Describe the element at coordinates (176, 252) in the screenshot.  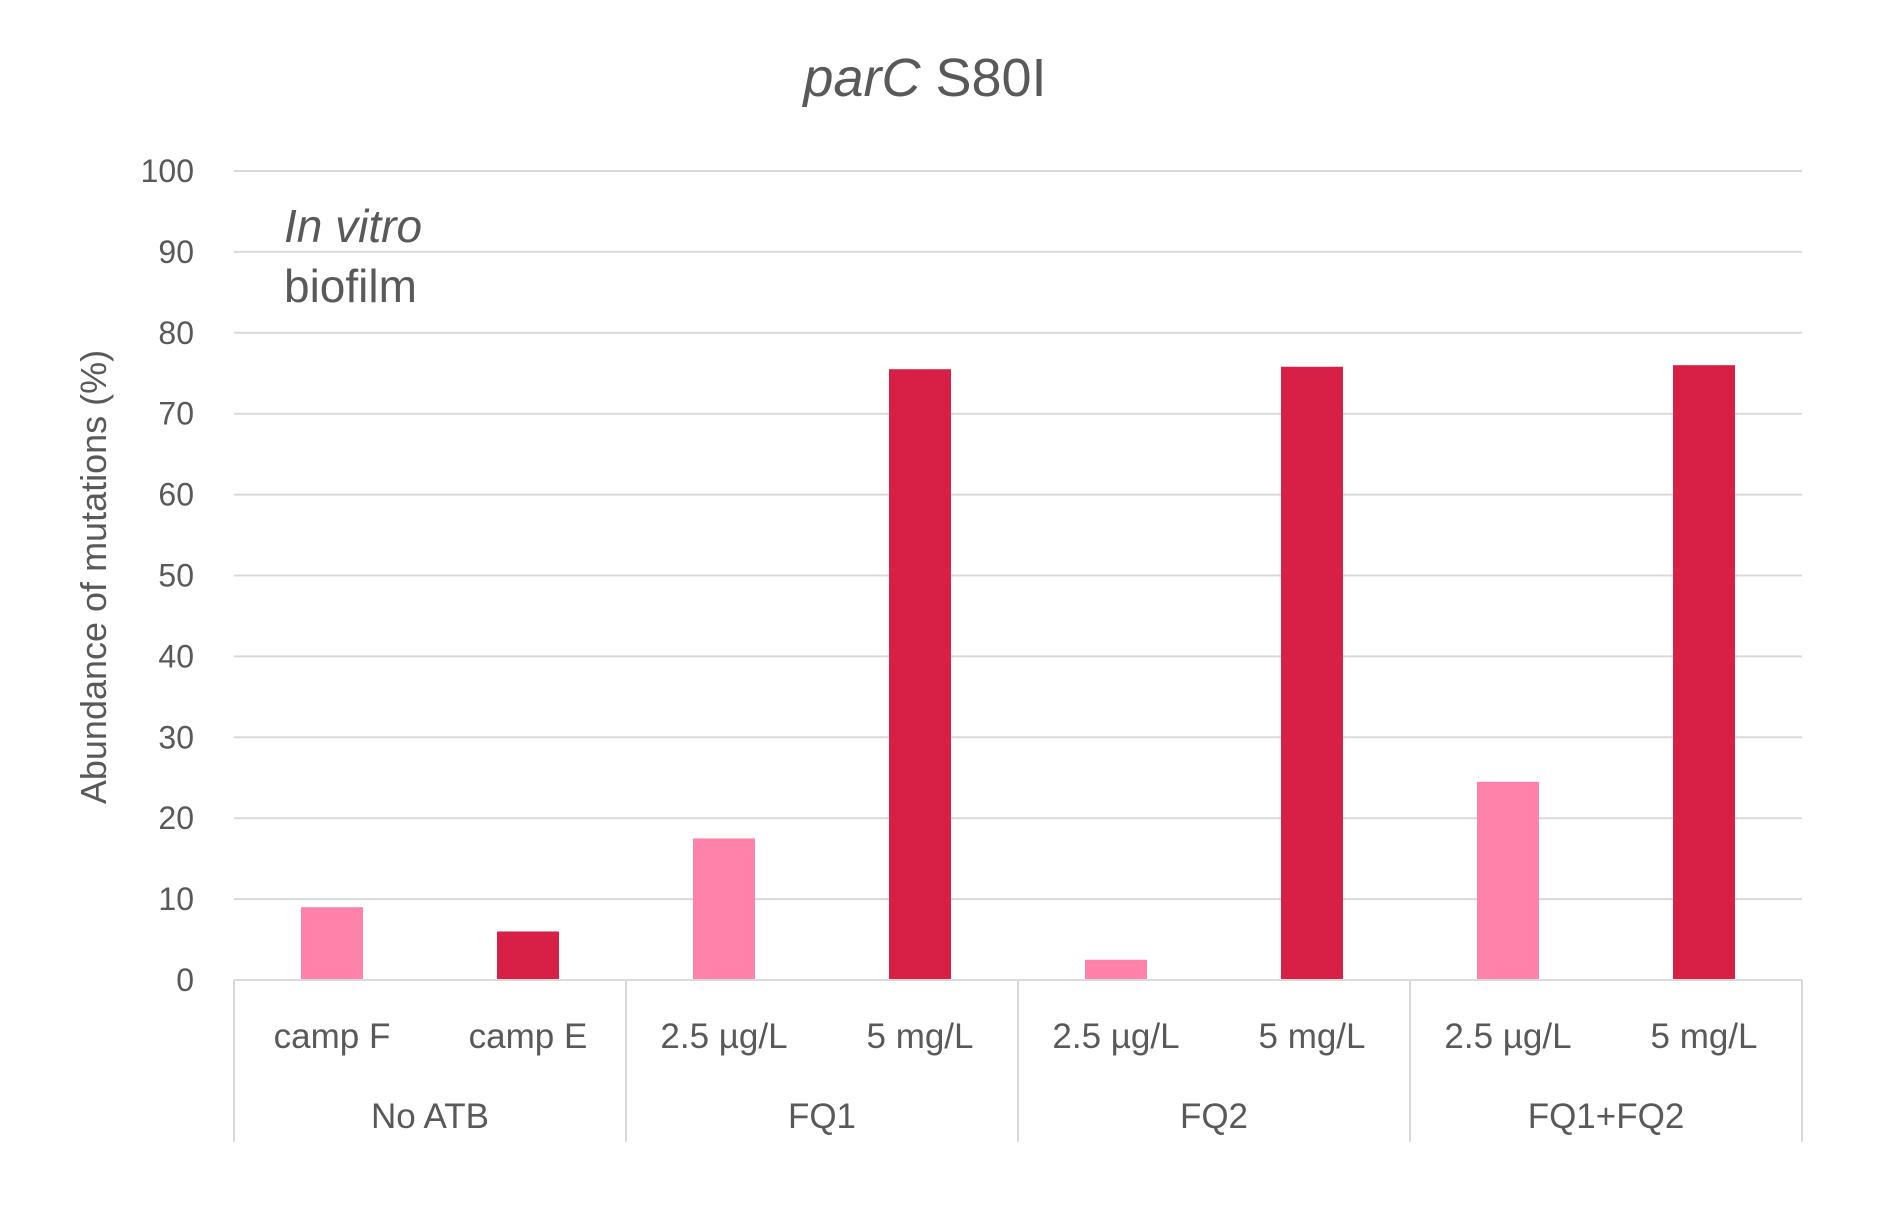
I see `y-tick-label-90: 90` at that location.